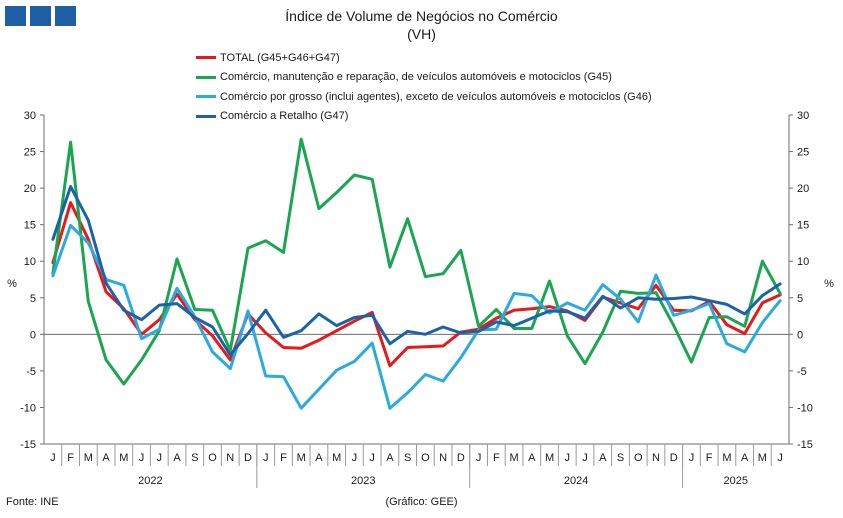 This screenshot has height=518, width=843. I want to click on y-tick-label-right: 10, so click(803, 262).